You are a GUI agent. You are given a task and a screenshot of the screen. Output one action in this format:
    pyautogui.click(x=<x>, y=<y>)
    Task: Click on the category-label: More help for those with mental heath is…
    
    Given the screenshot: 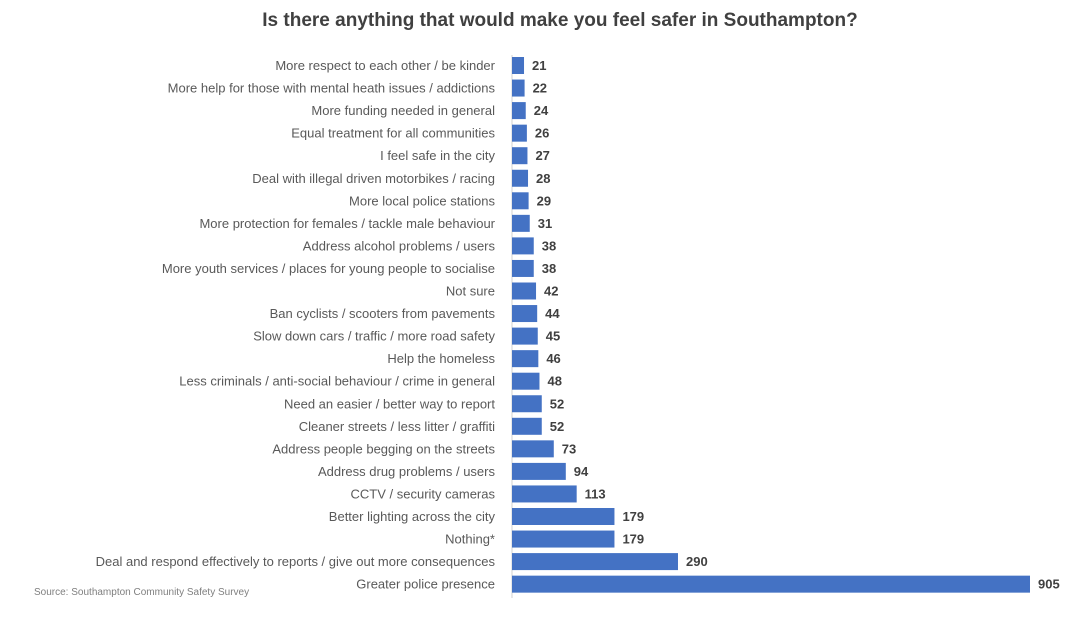 What is the action you would take?
    pyautogui.click(x=332, y=88)
    